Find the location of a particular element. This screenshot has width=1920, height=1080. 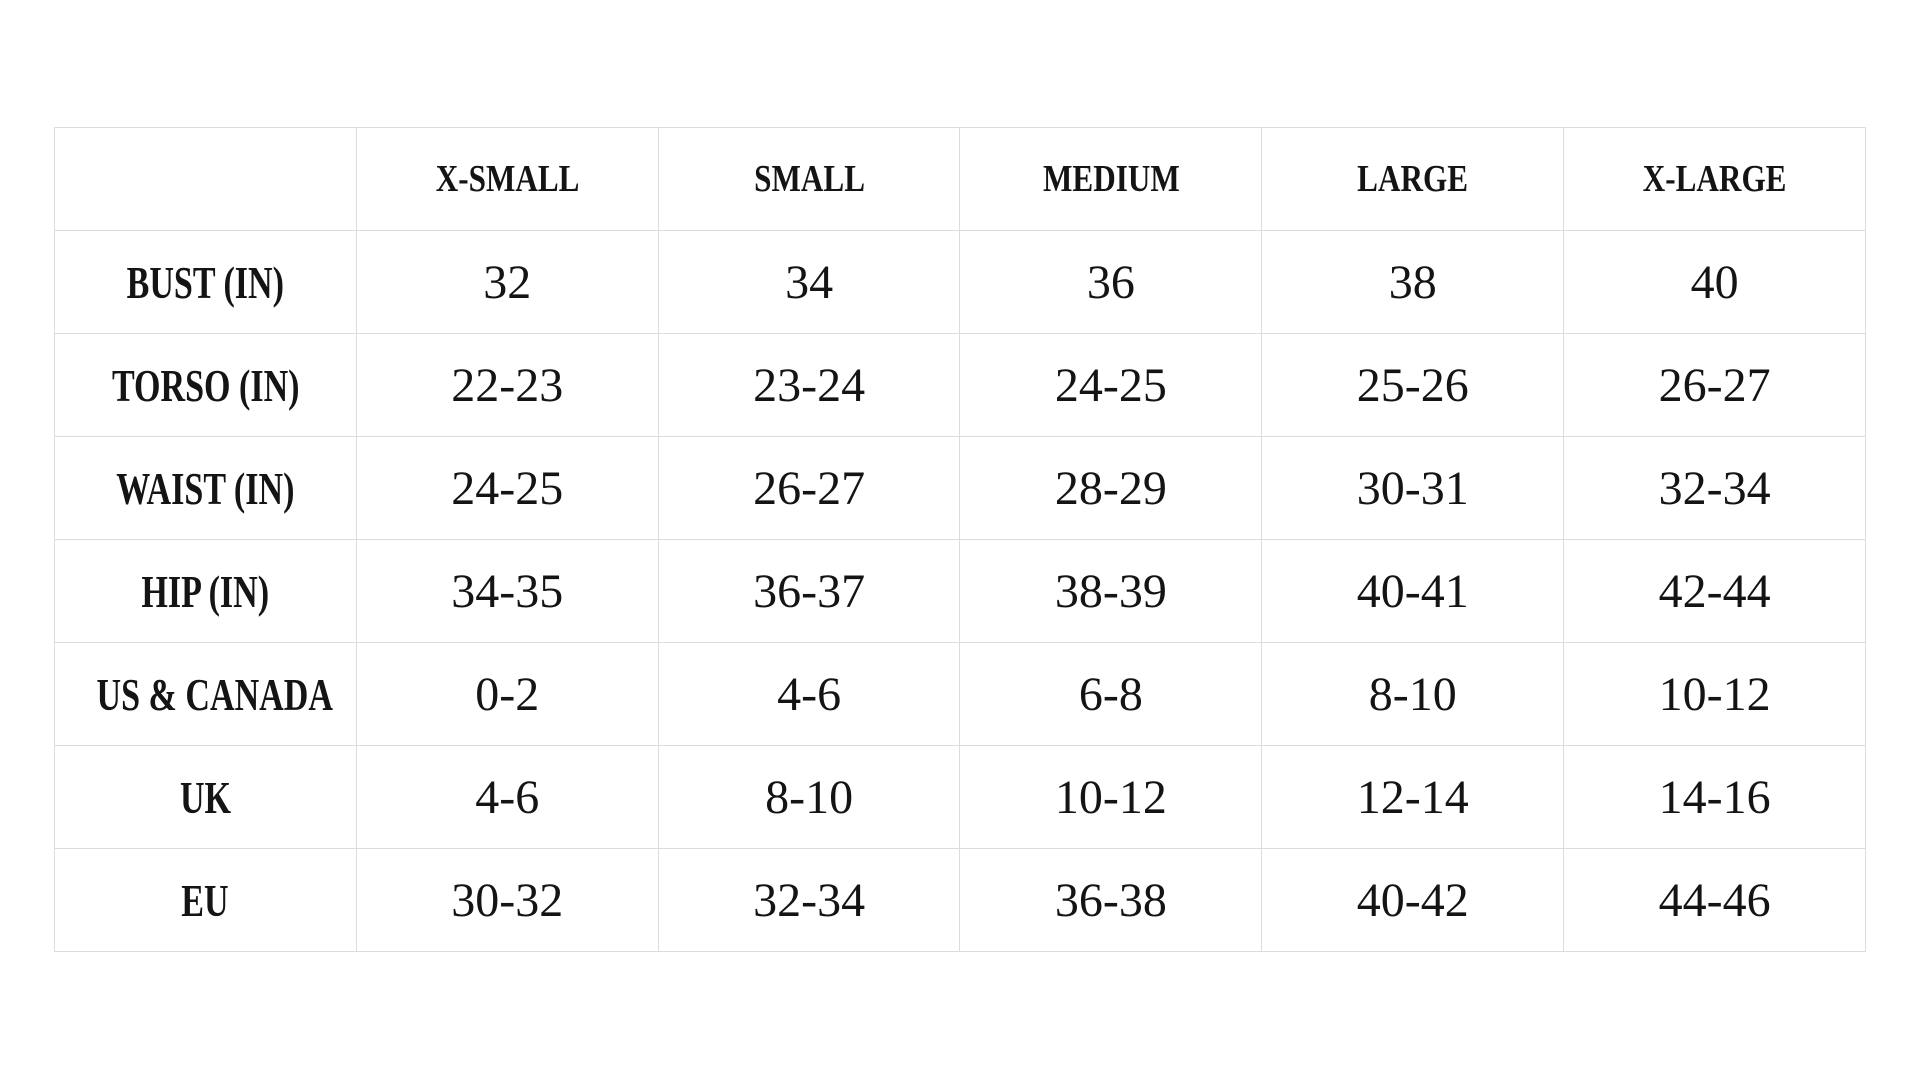

row-label-bust: BUST (IN) is located at coordinates (205, 282).